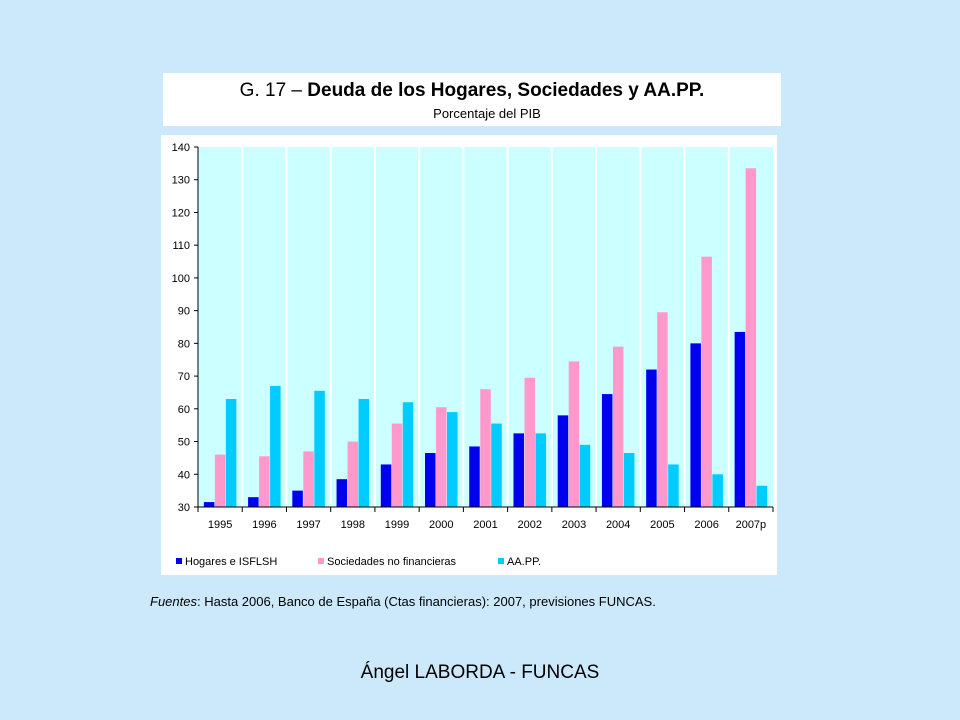  I want to click on legend-label: Sociedades no financieras, so click(392, 562).